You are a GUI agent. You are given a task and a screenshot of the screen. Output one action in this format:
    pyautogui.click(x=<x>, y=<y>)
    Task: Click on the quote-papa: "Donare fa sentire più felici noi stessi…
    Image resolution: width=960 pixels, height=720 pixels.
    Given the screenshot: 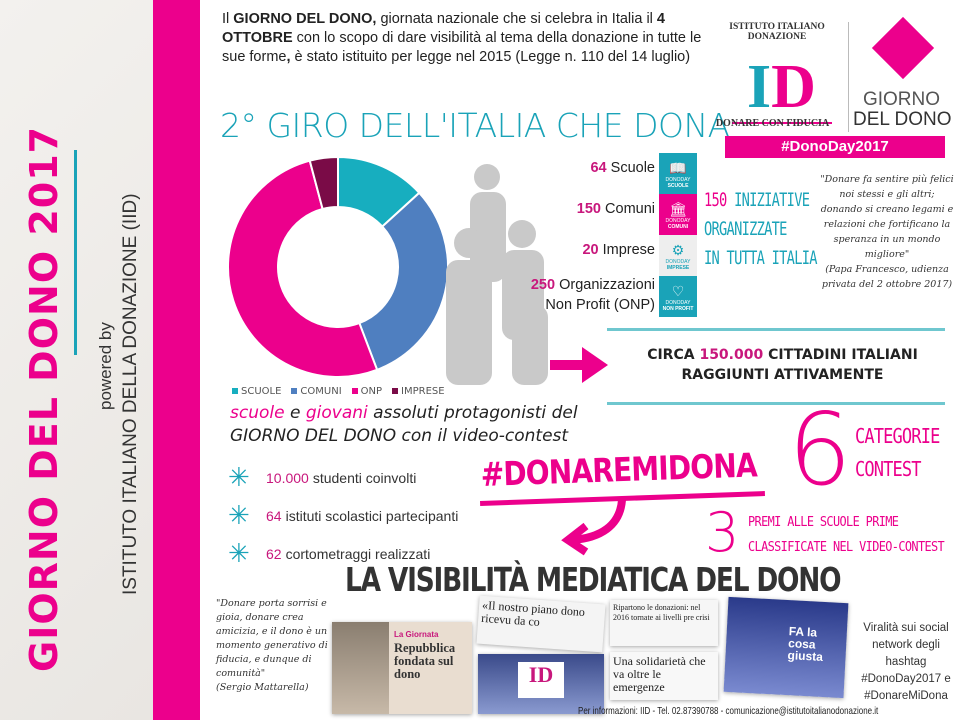 What is the action you would take?
    pyautogui.click(x=887, y=232)
    